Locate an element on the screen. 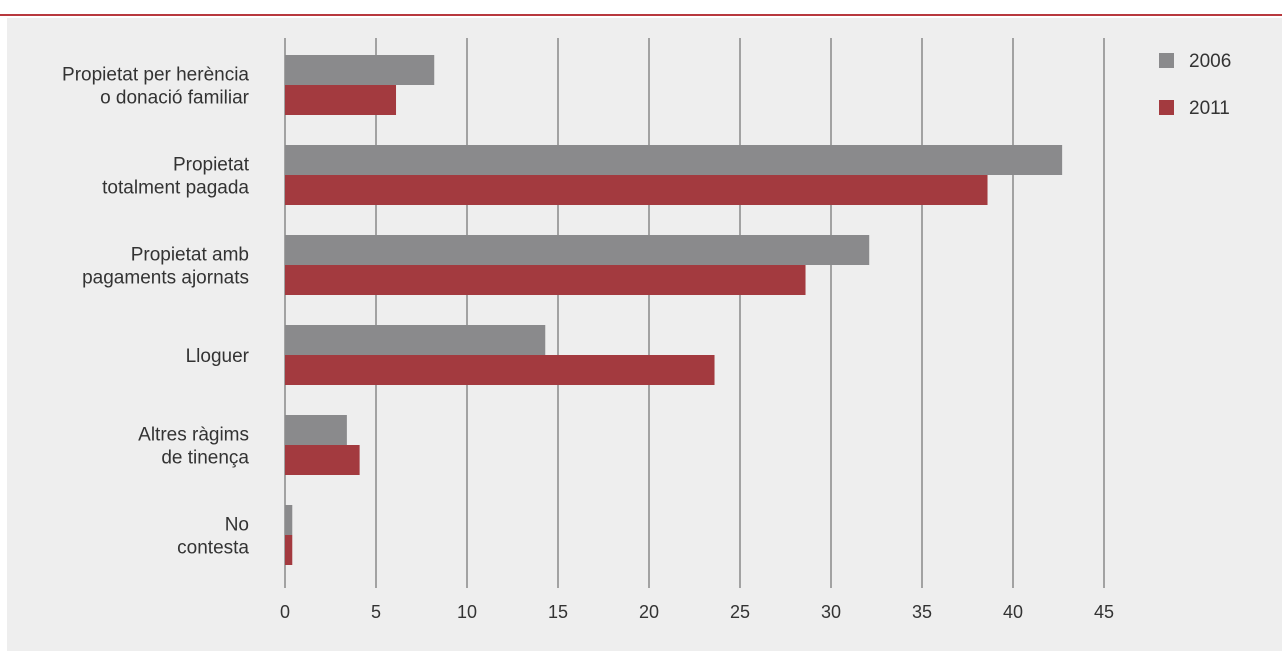 This screenshot has width=1282, height=651. x-tick-label: 10 is located at coordinates (467, 612).